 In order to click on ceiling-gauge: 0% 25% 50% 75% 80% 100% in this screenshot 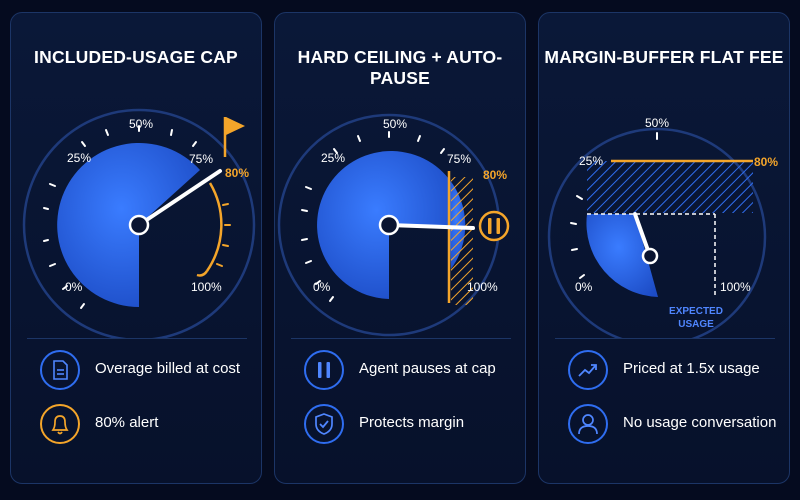, I will do `click(393, 225)`.